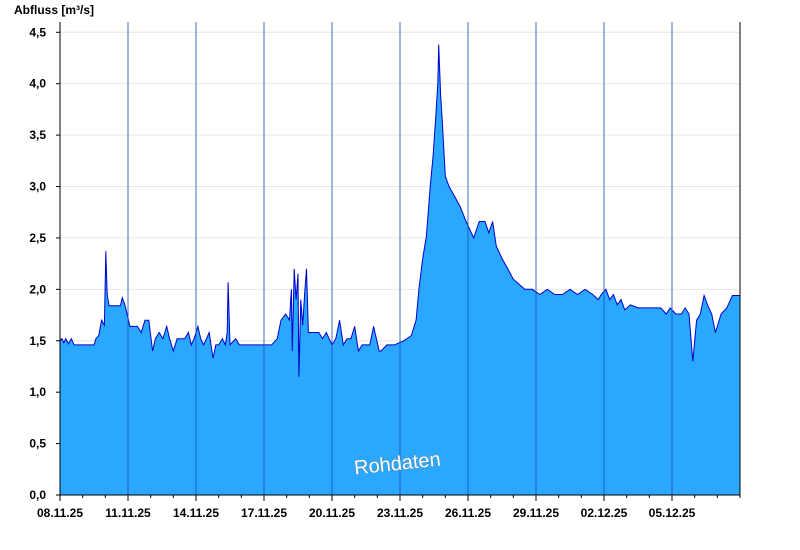  I want to click on x-tick-label: 14.11.25, so click(196, 513).